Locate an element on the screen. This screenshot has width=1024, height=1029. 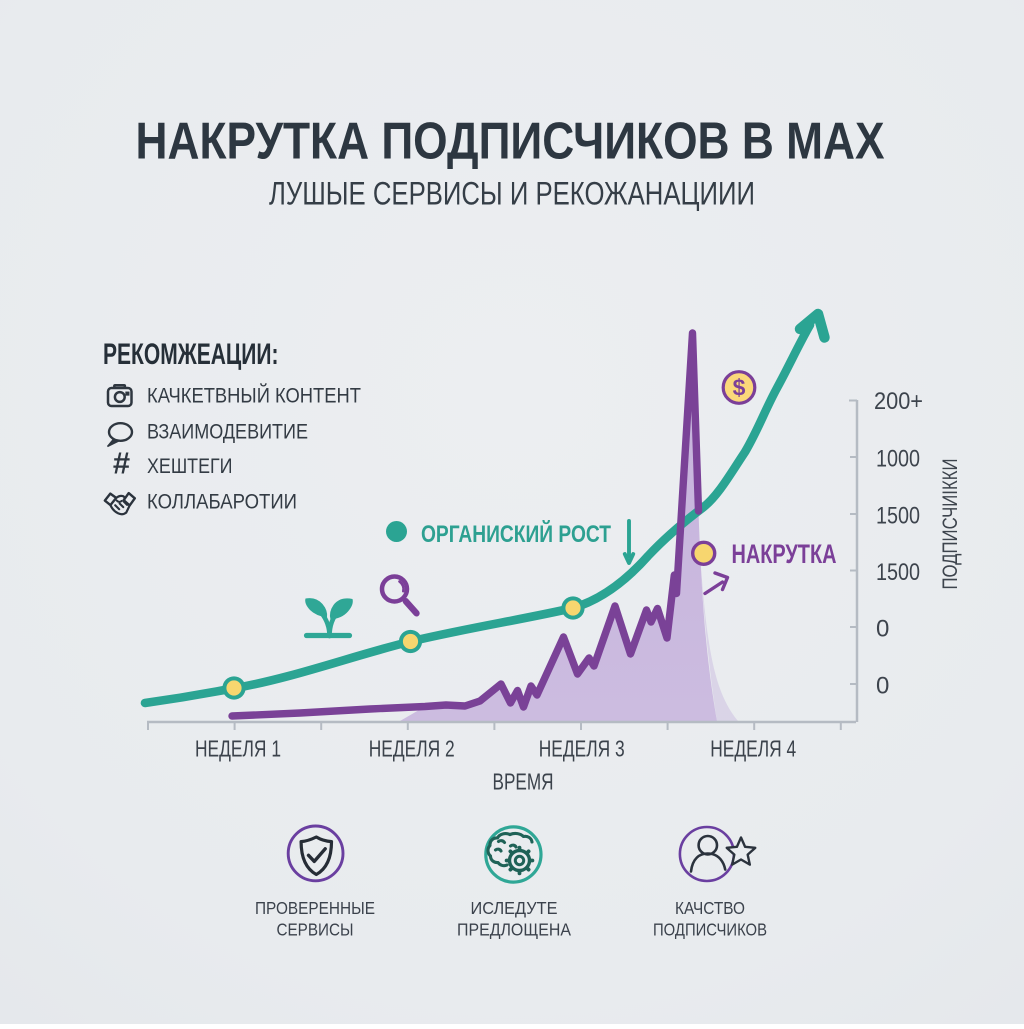
svg-text: ПОДПИСЧИІККИ is located at coordinates (950, 524).